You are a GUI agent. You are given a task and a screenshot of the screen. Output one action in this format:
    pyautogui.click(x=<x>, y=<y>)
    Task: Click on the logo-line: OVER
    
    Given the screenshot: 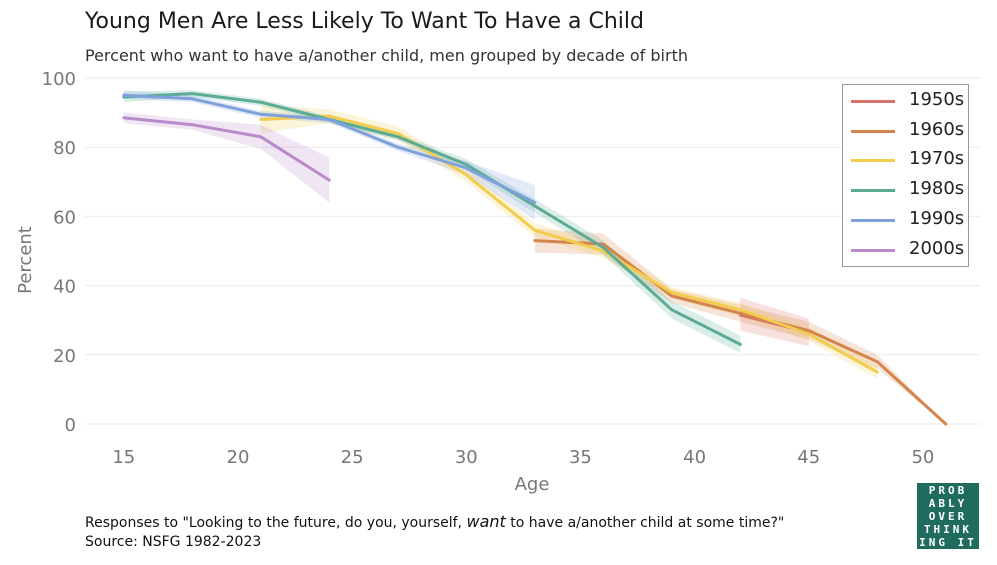 What is the action you would take?
    pyautogui.click(x=948, y=516)
    